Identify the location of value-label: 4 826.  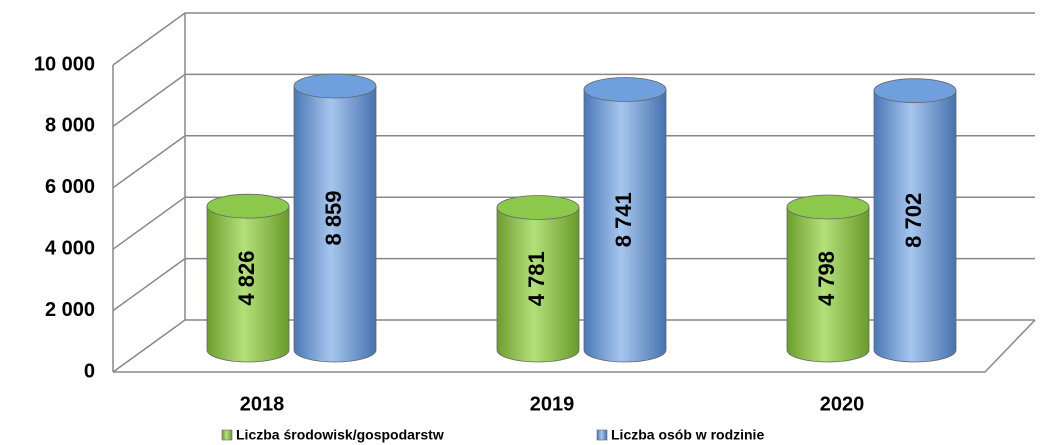
(246, 278).